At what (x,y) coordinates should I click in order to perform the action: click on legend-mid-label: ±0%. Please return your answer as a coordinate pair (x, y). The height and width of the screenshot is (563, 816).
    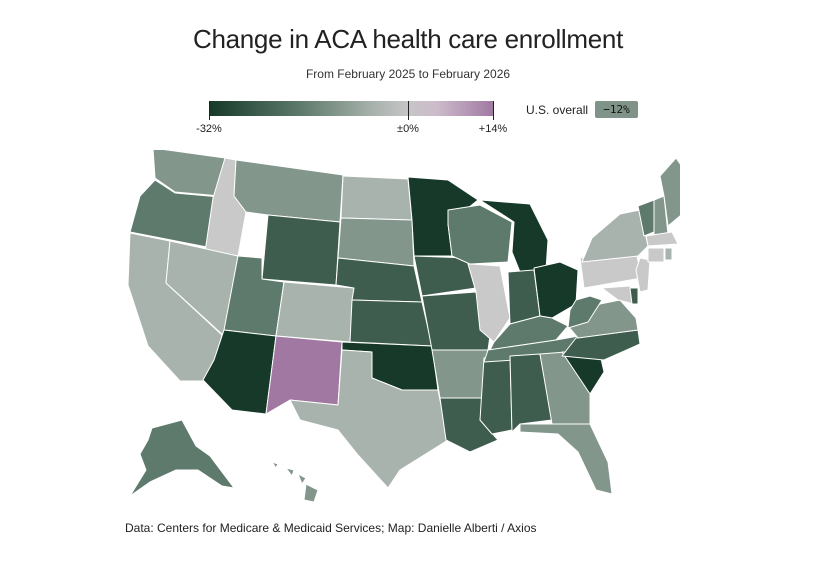
    Looking at the image, I should click on (408, 129).